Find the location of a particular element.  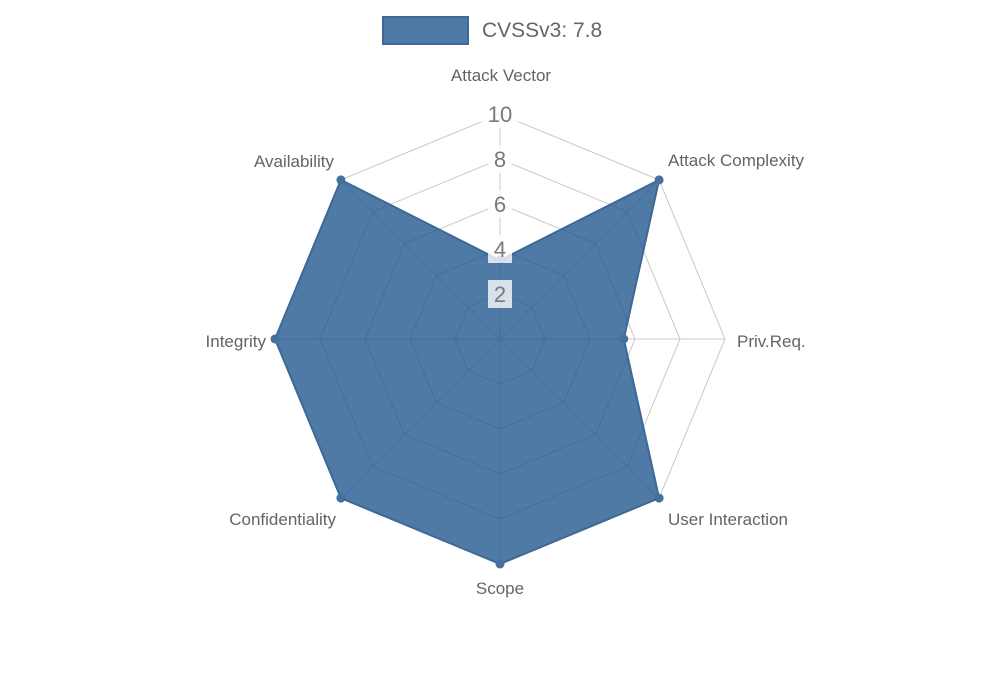

axis-label-confidentiality: Confidentiality is located at coordinates (282, 519).